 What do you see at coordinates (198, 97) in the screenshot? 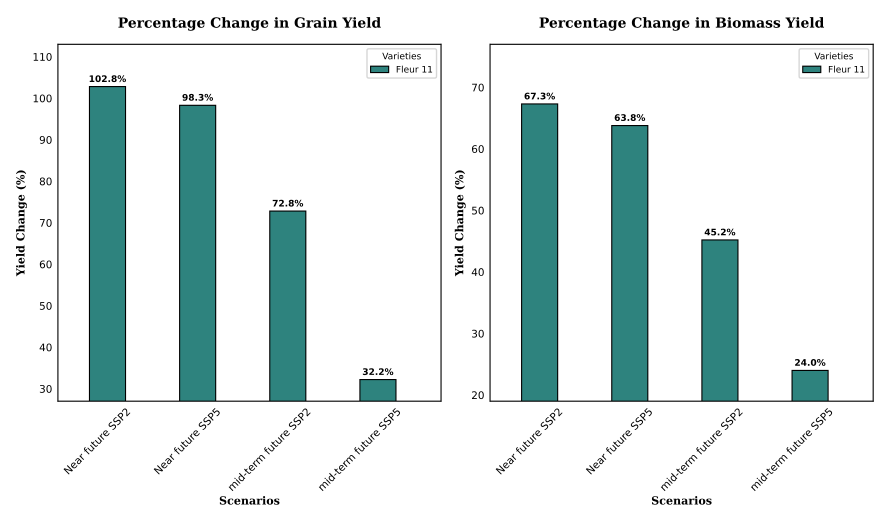
I see `data-label: 98.3%` at bounding box center [198, 97].